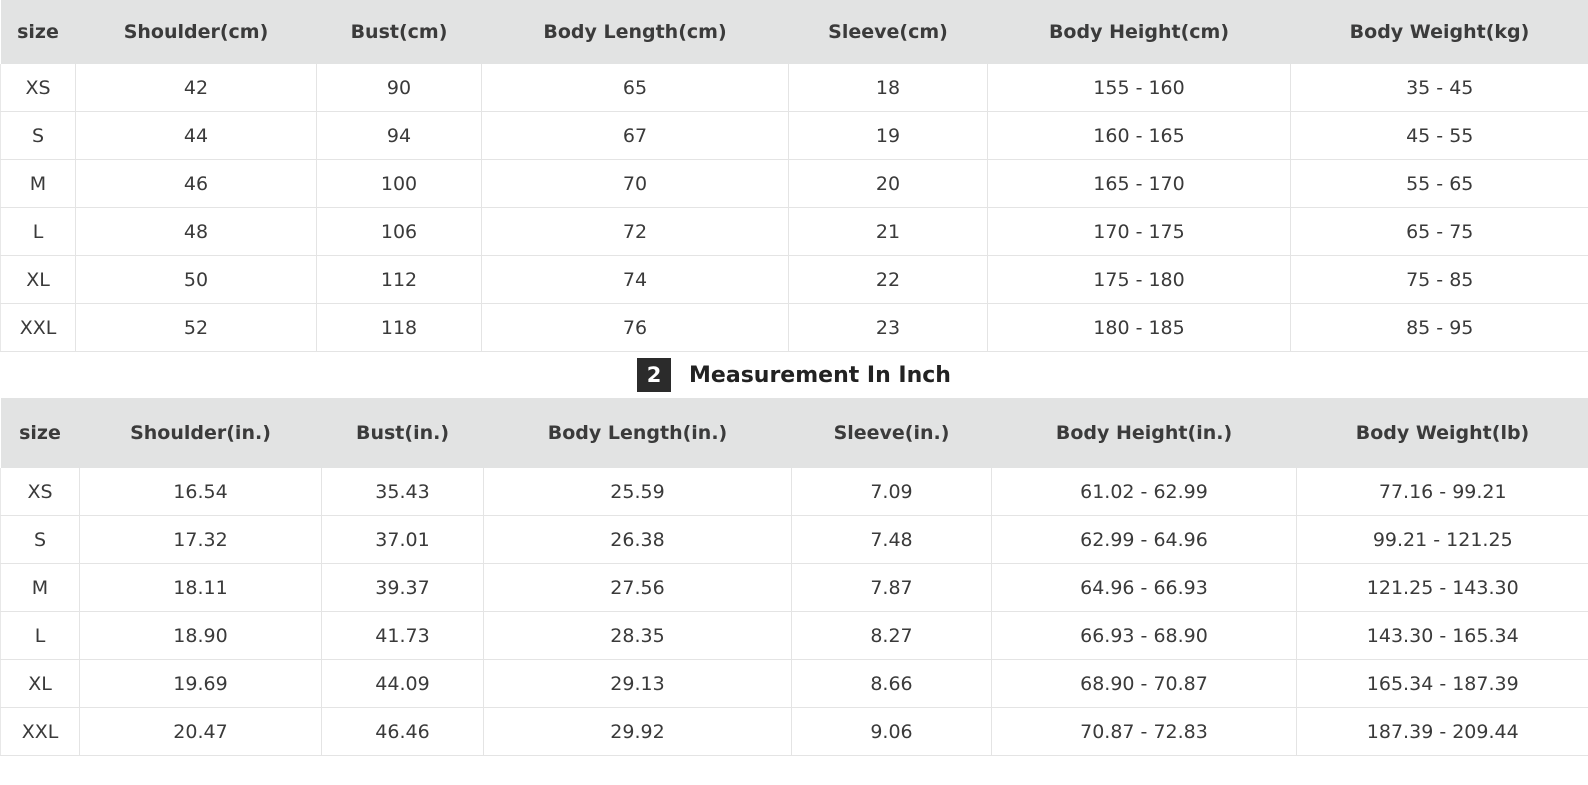  I want to click on cell-body-length: 70, so click(635, 183).